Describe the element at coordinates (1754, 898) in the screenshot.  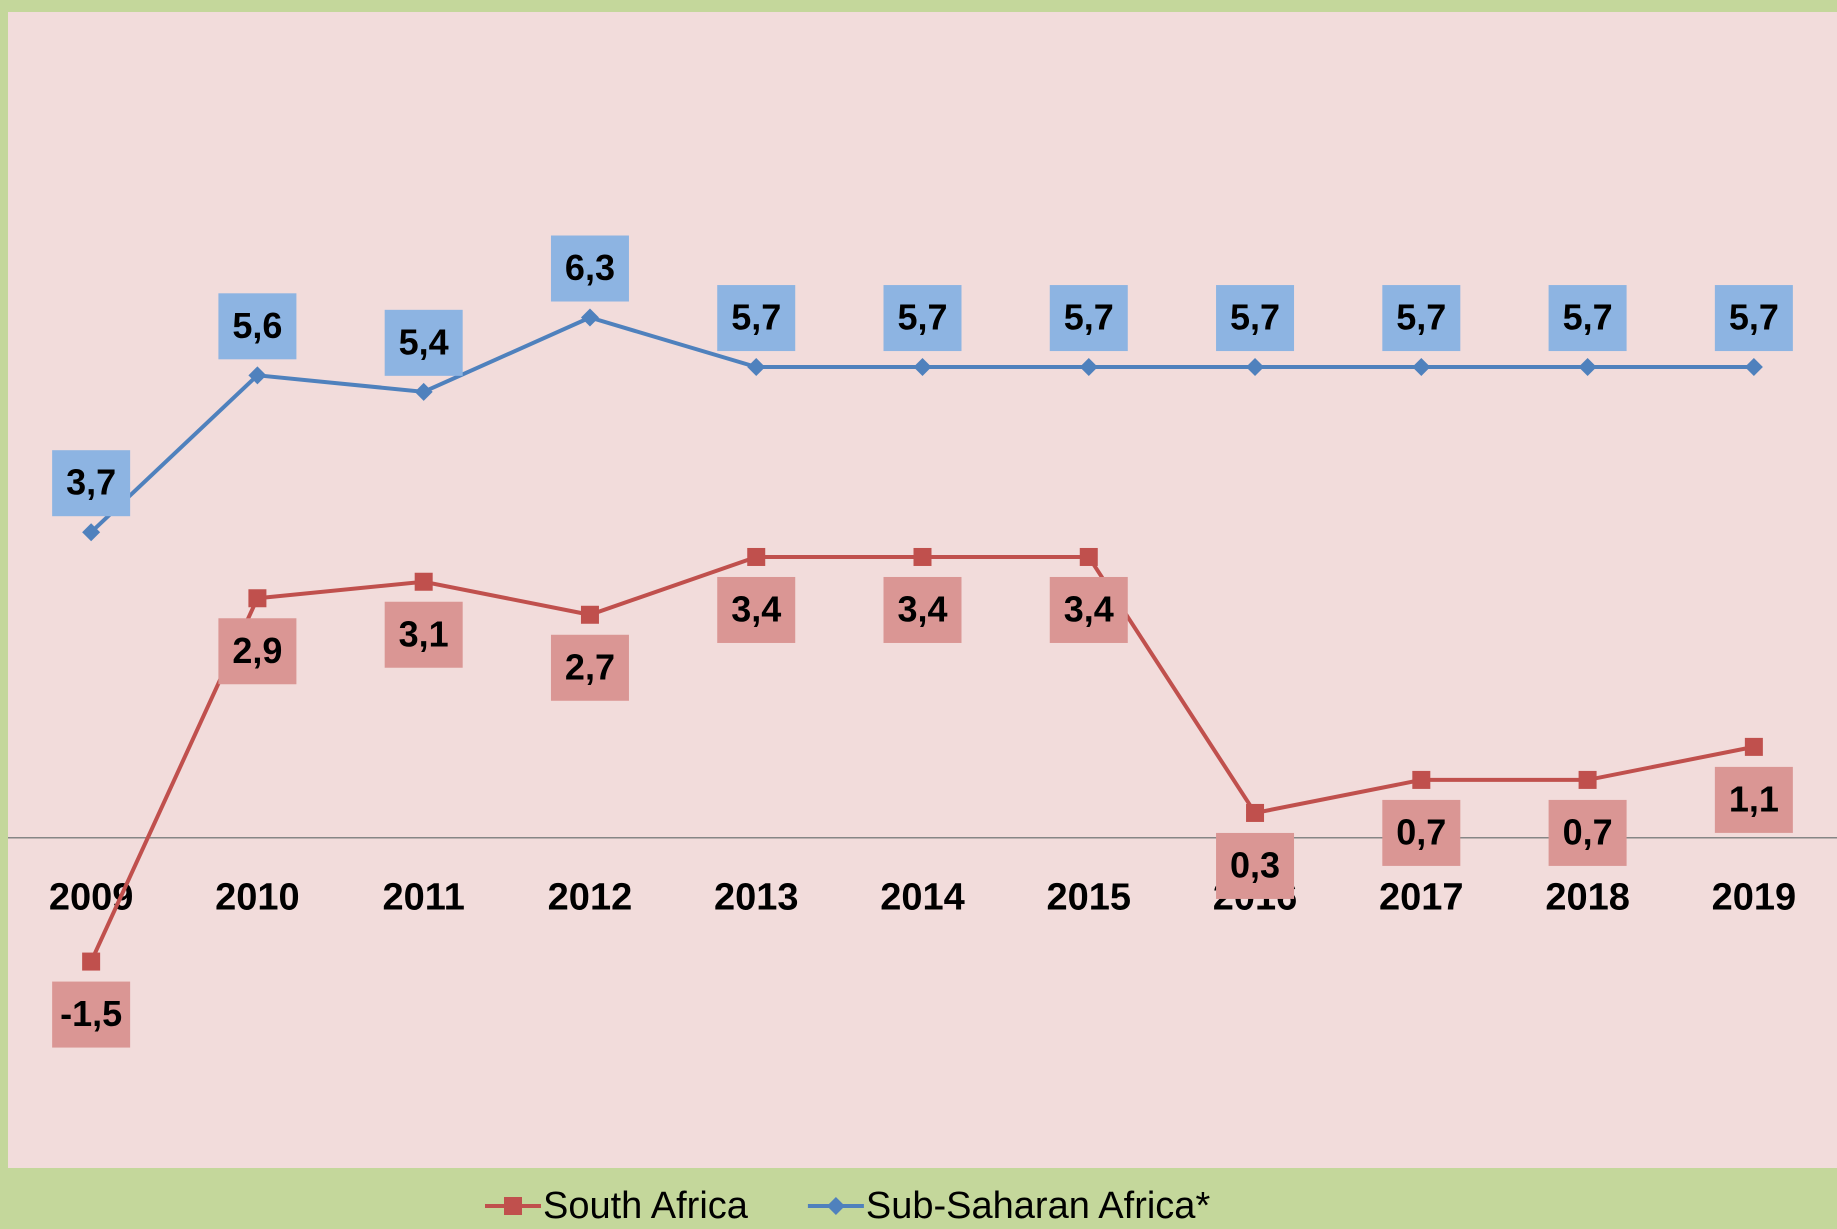
I see `x-tick-label: 2019` at that location.